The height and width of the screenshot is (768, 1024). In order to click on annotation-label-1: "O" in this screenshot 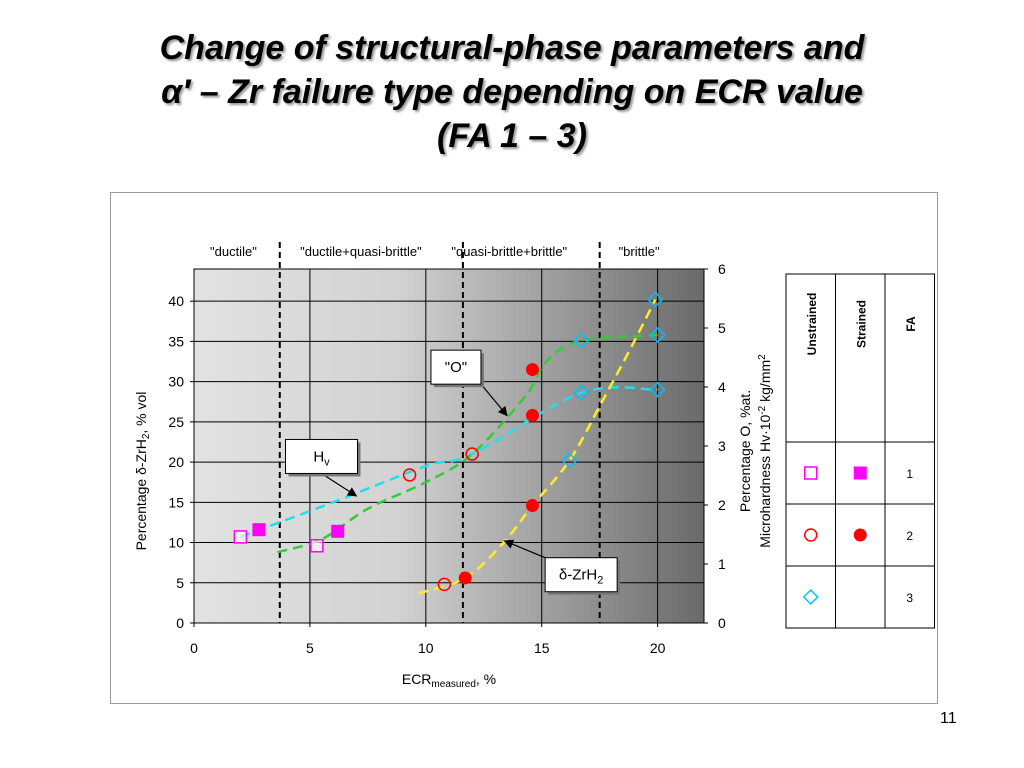, I will do `click(456, 367)`.